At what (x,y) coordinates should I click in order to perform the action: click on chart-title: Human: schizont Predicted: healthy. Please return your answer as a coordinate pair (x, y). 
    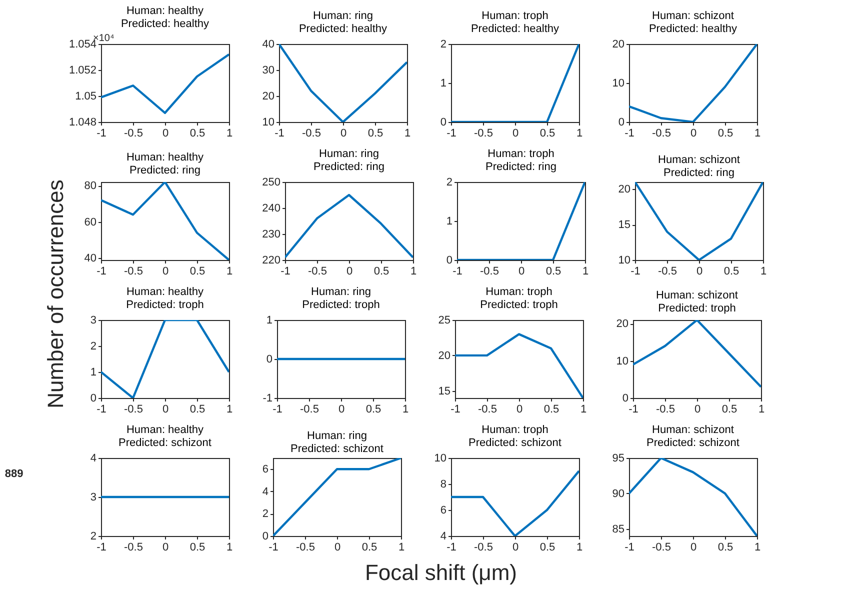
    Looking at the image, I should click on (693, 22).